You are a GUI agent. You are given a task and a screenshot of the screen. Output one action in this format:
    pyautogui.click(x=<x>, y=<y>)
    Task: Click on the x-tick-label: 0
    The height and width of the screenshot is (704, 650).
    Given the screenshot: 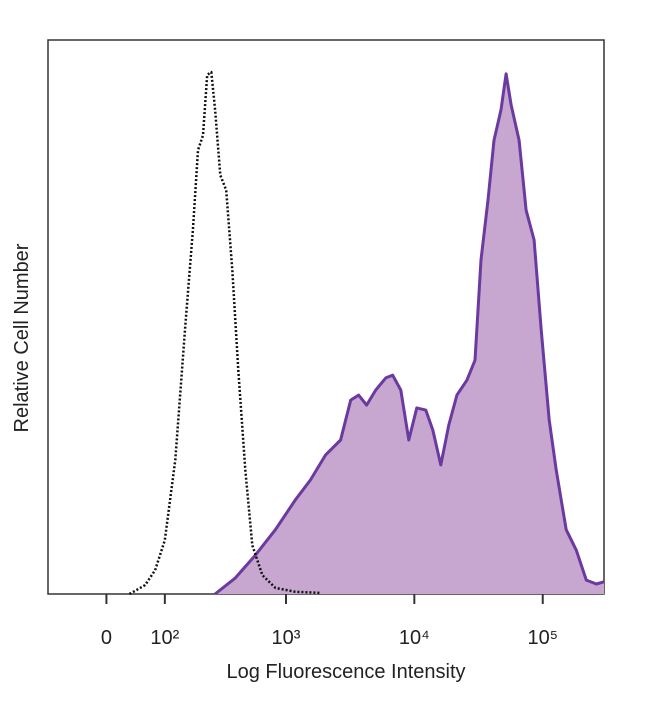 What is the action you would take?
    pyautogui.click(x=106, y=638)
    